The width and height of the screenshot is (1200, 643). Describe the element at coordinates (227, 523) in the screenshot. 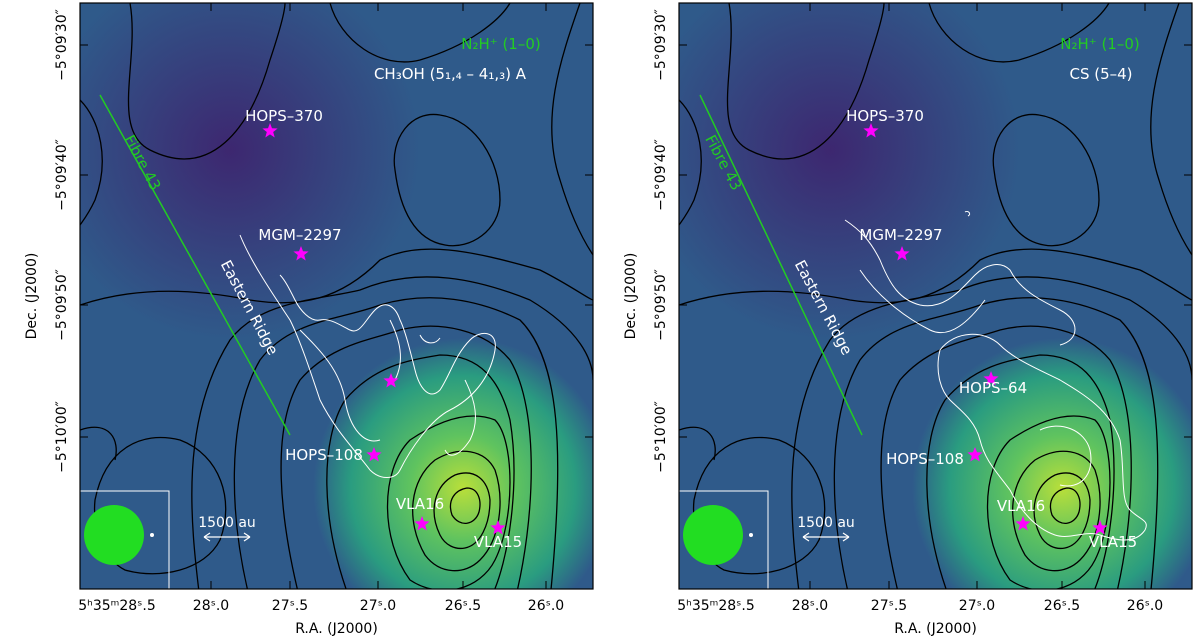

I see `scalebar-label-left: 1500 au` at that location.